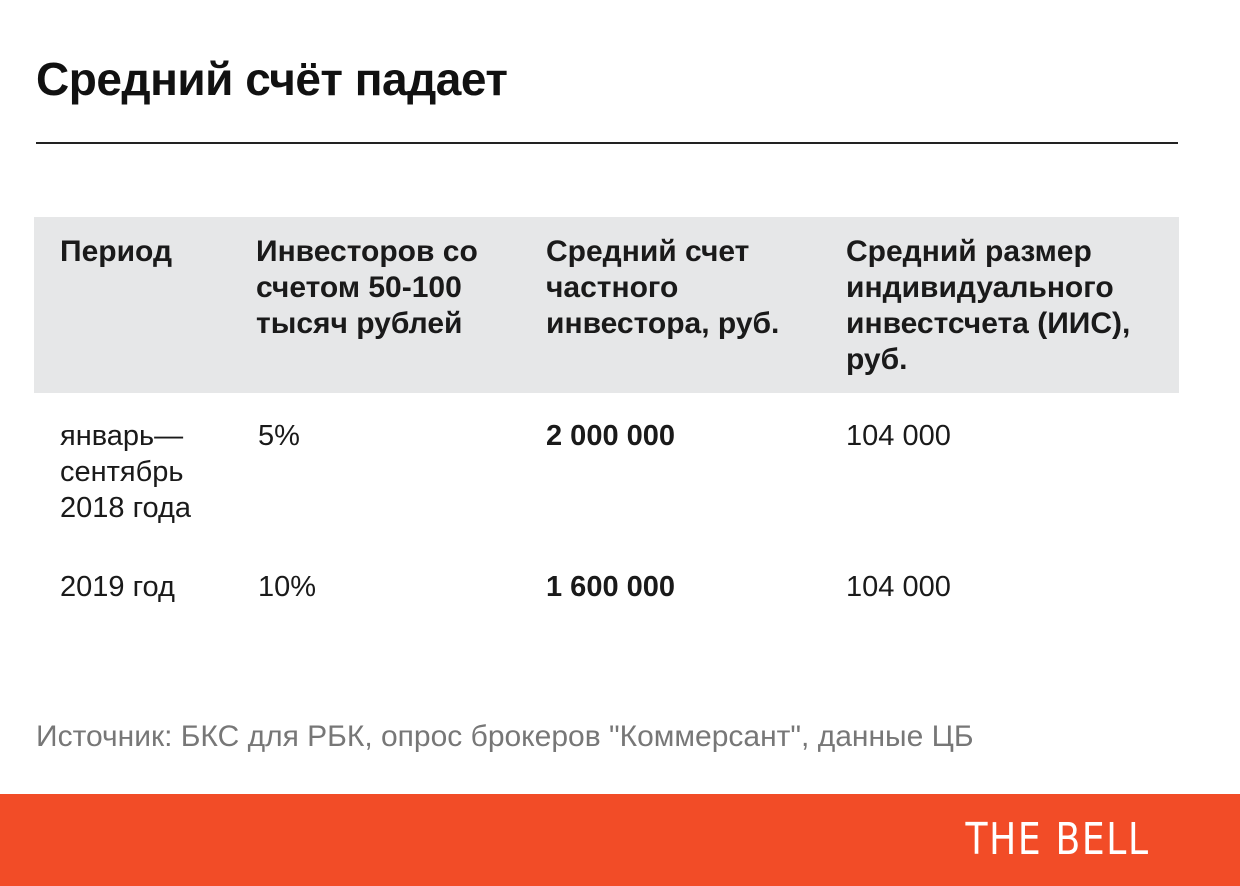  Describe the element at coordinates (1057, 839) in the screenshot. I see `brand-logo: THE BELL` at that location.